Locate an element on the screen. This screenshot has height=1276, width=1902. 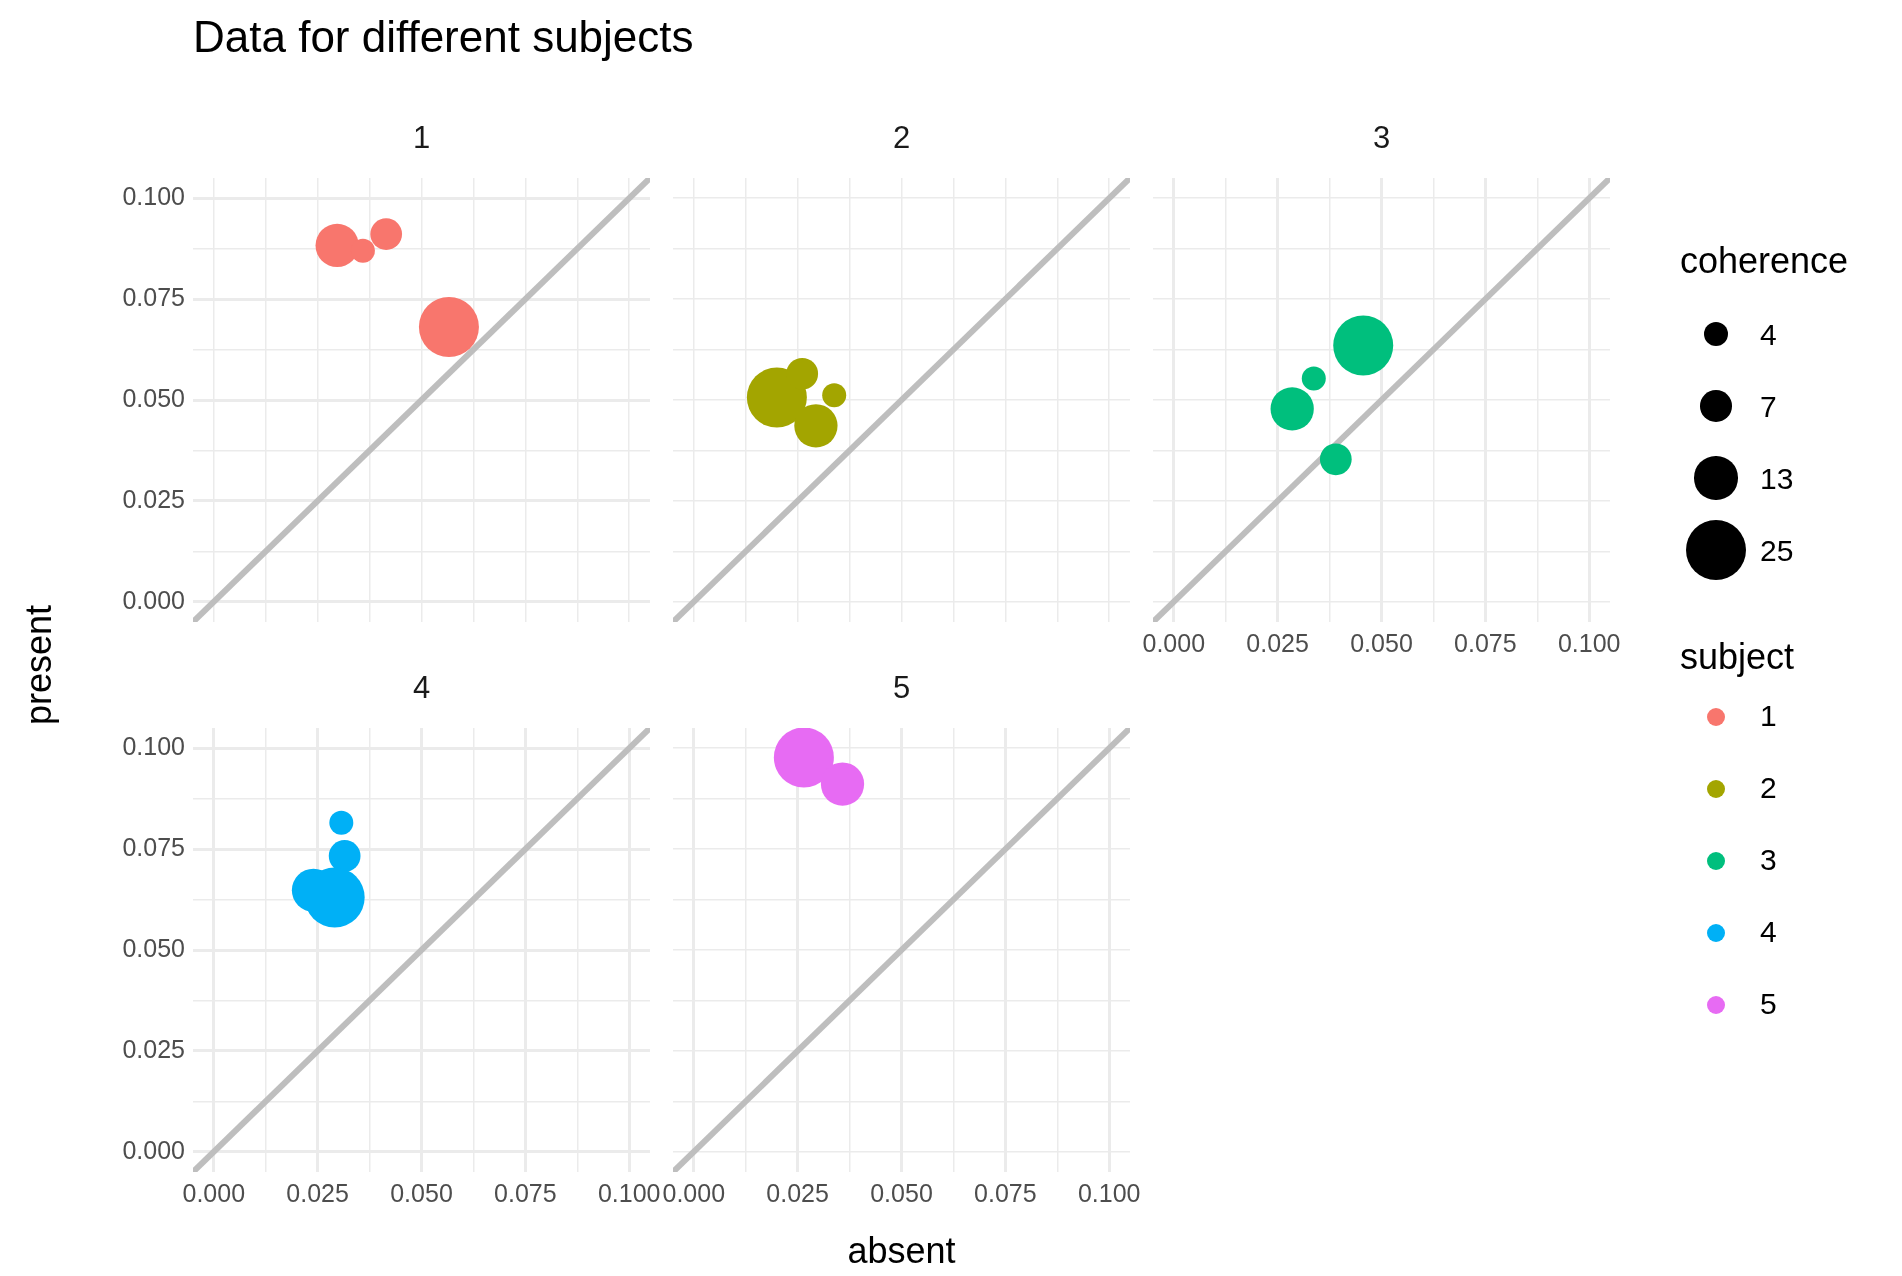
legend-label: 2 is located at coordinates (1768, 788).